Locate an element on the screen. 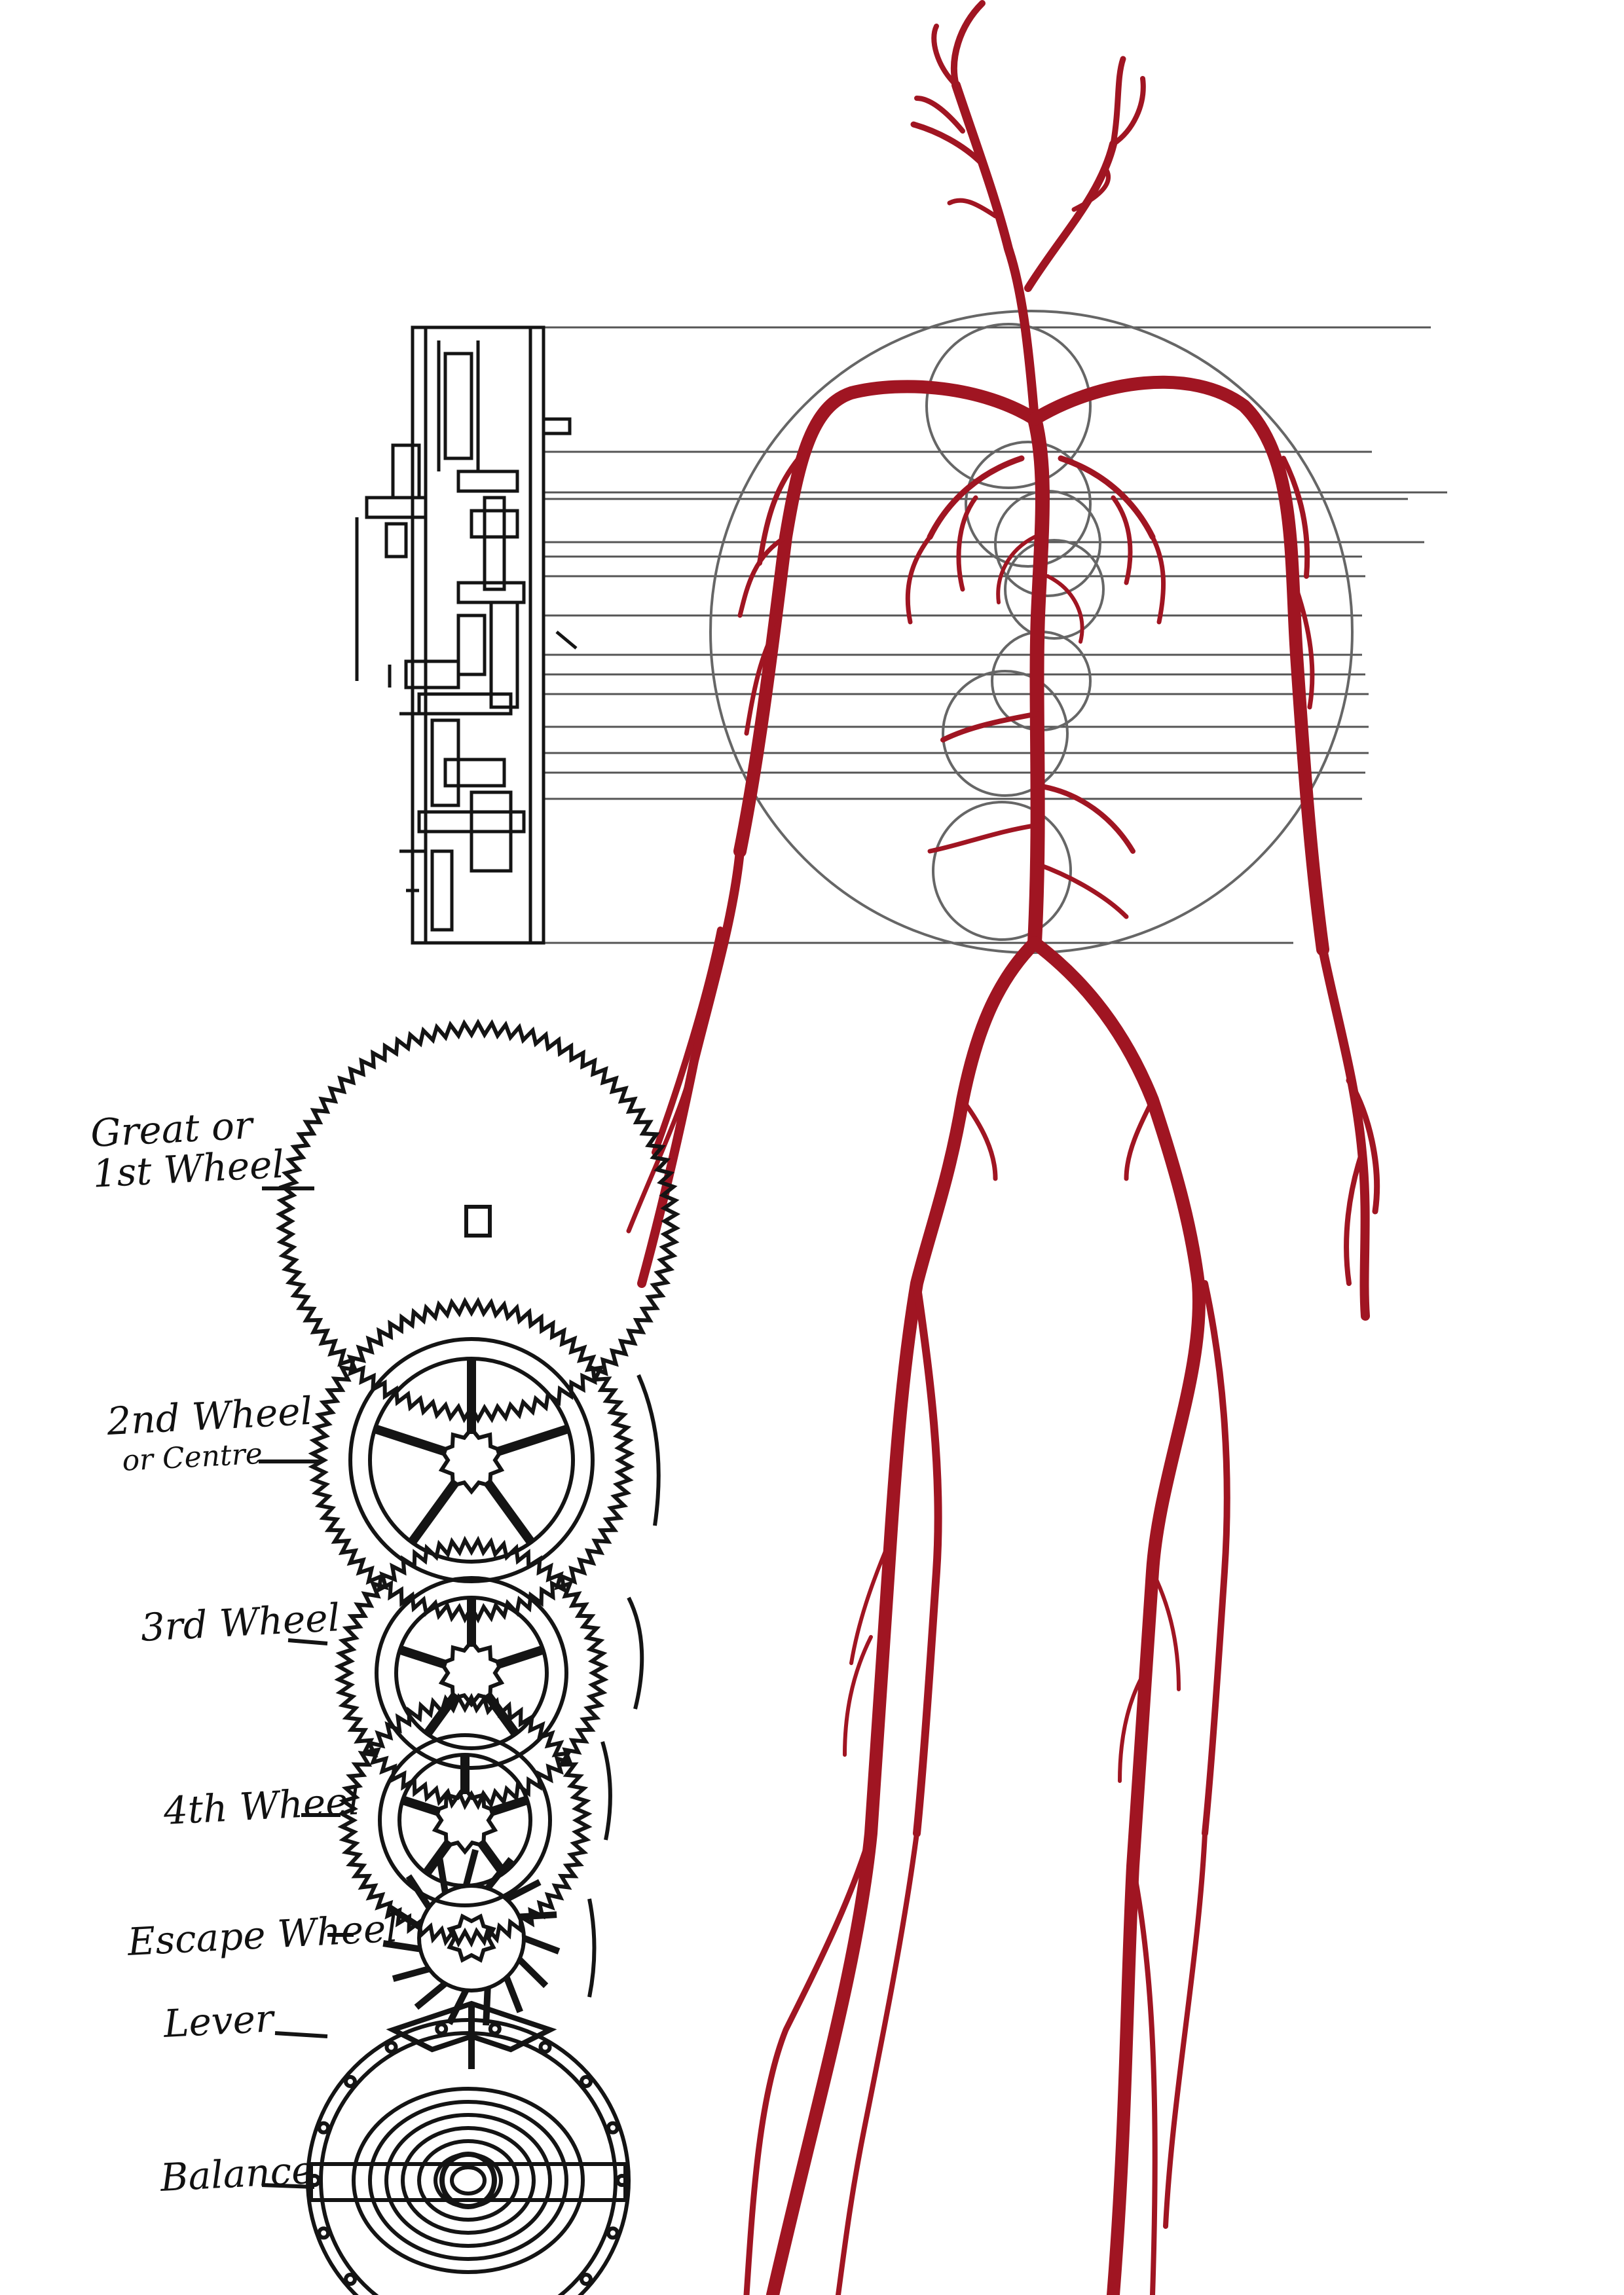 This screenshot has width=1624, height=2295. second-wheel-pinion is located at coordinates (471, 1460).